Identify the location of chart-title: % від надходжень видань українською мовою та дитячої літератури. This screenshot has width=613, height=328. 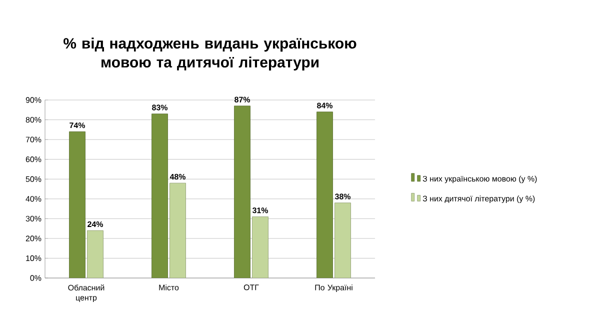
(210, 54).